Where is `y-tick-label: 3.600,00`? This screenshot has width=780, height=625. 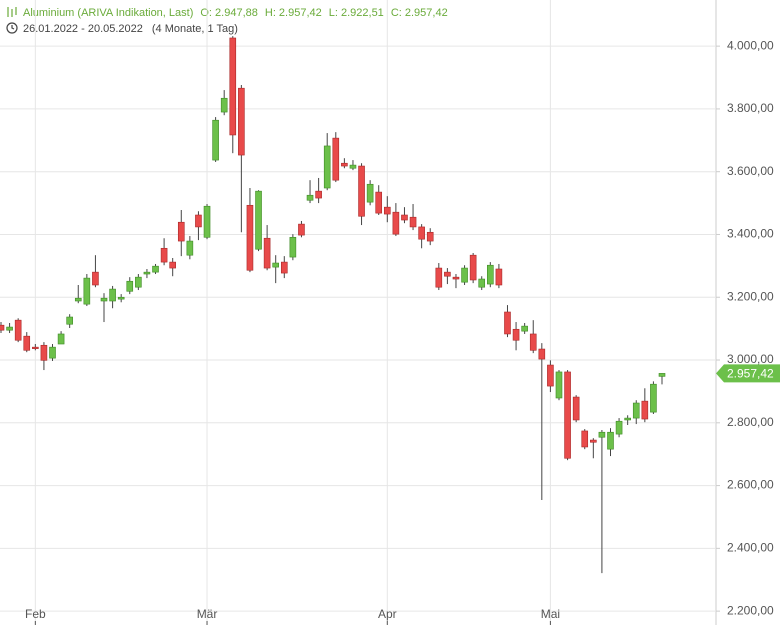
y-tick-label: 3.600,00 is located at coordinates (750, 171).